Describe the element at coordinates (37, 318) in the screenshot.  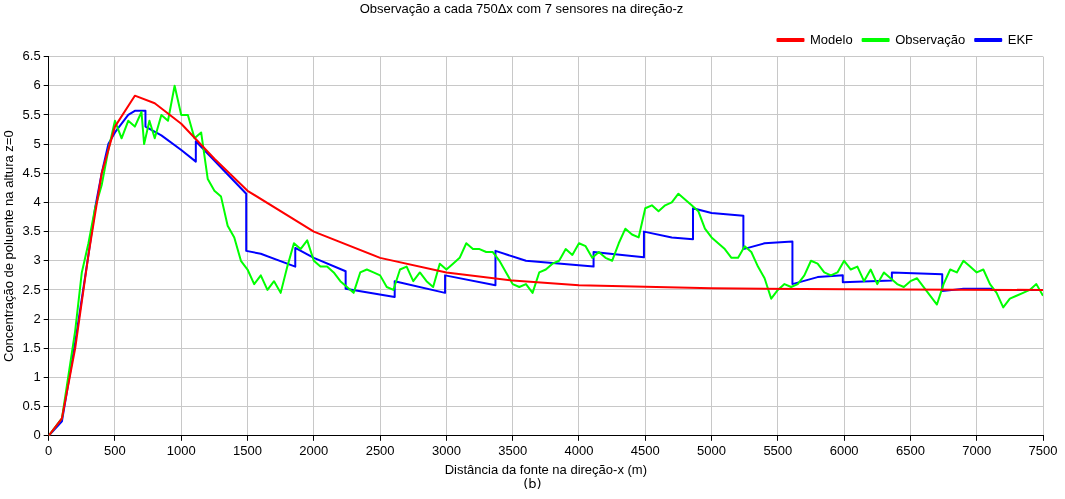
I see `y-tick-label: 2` at that location.